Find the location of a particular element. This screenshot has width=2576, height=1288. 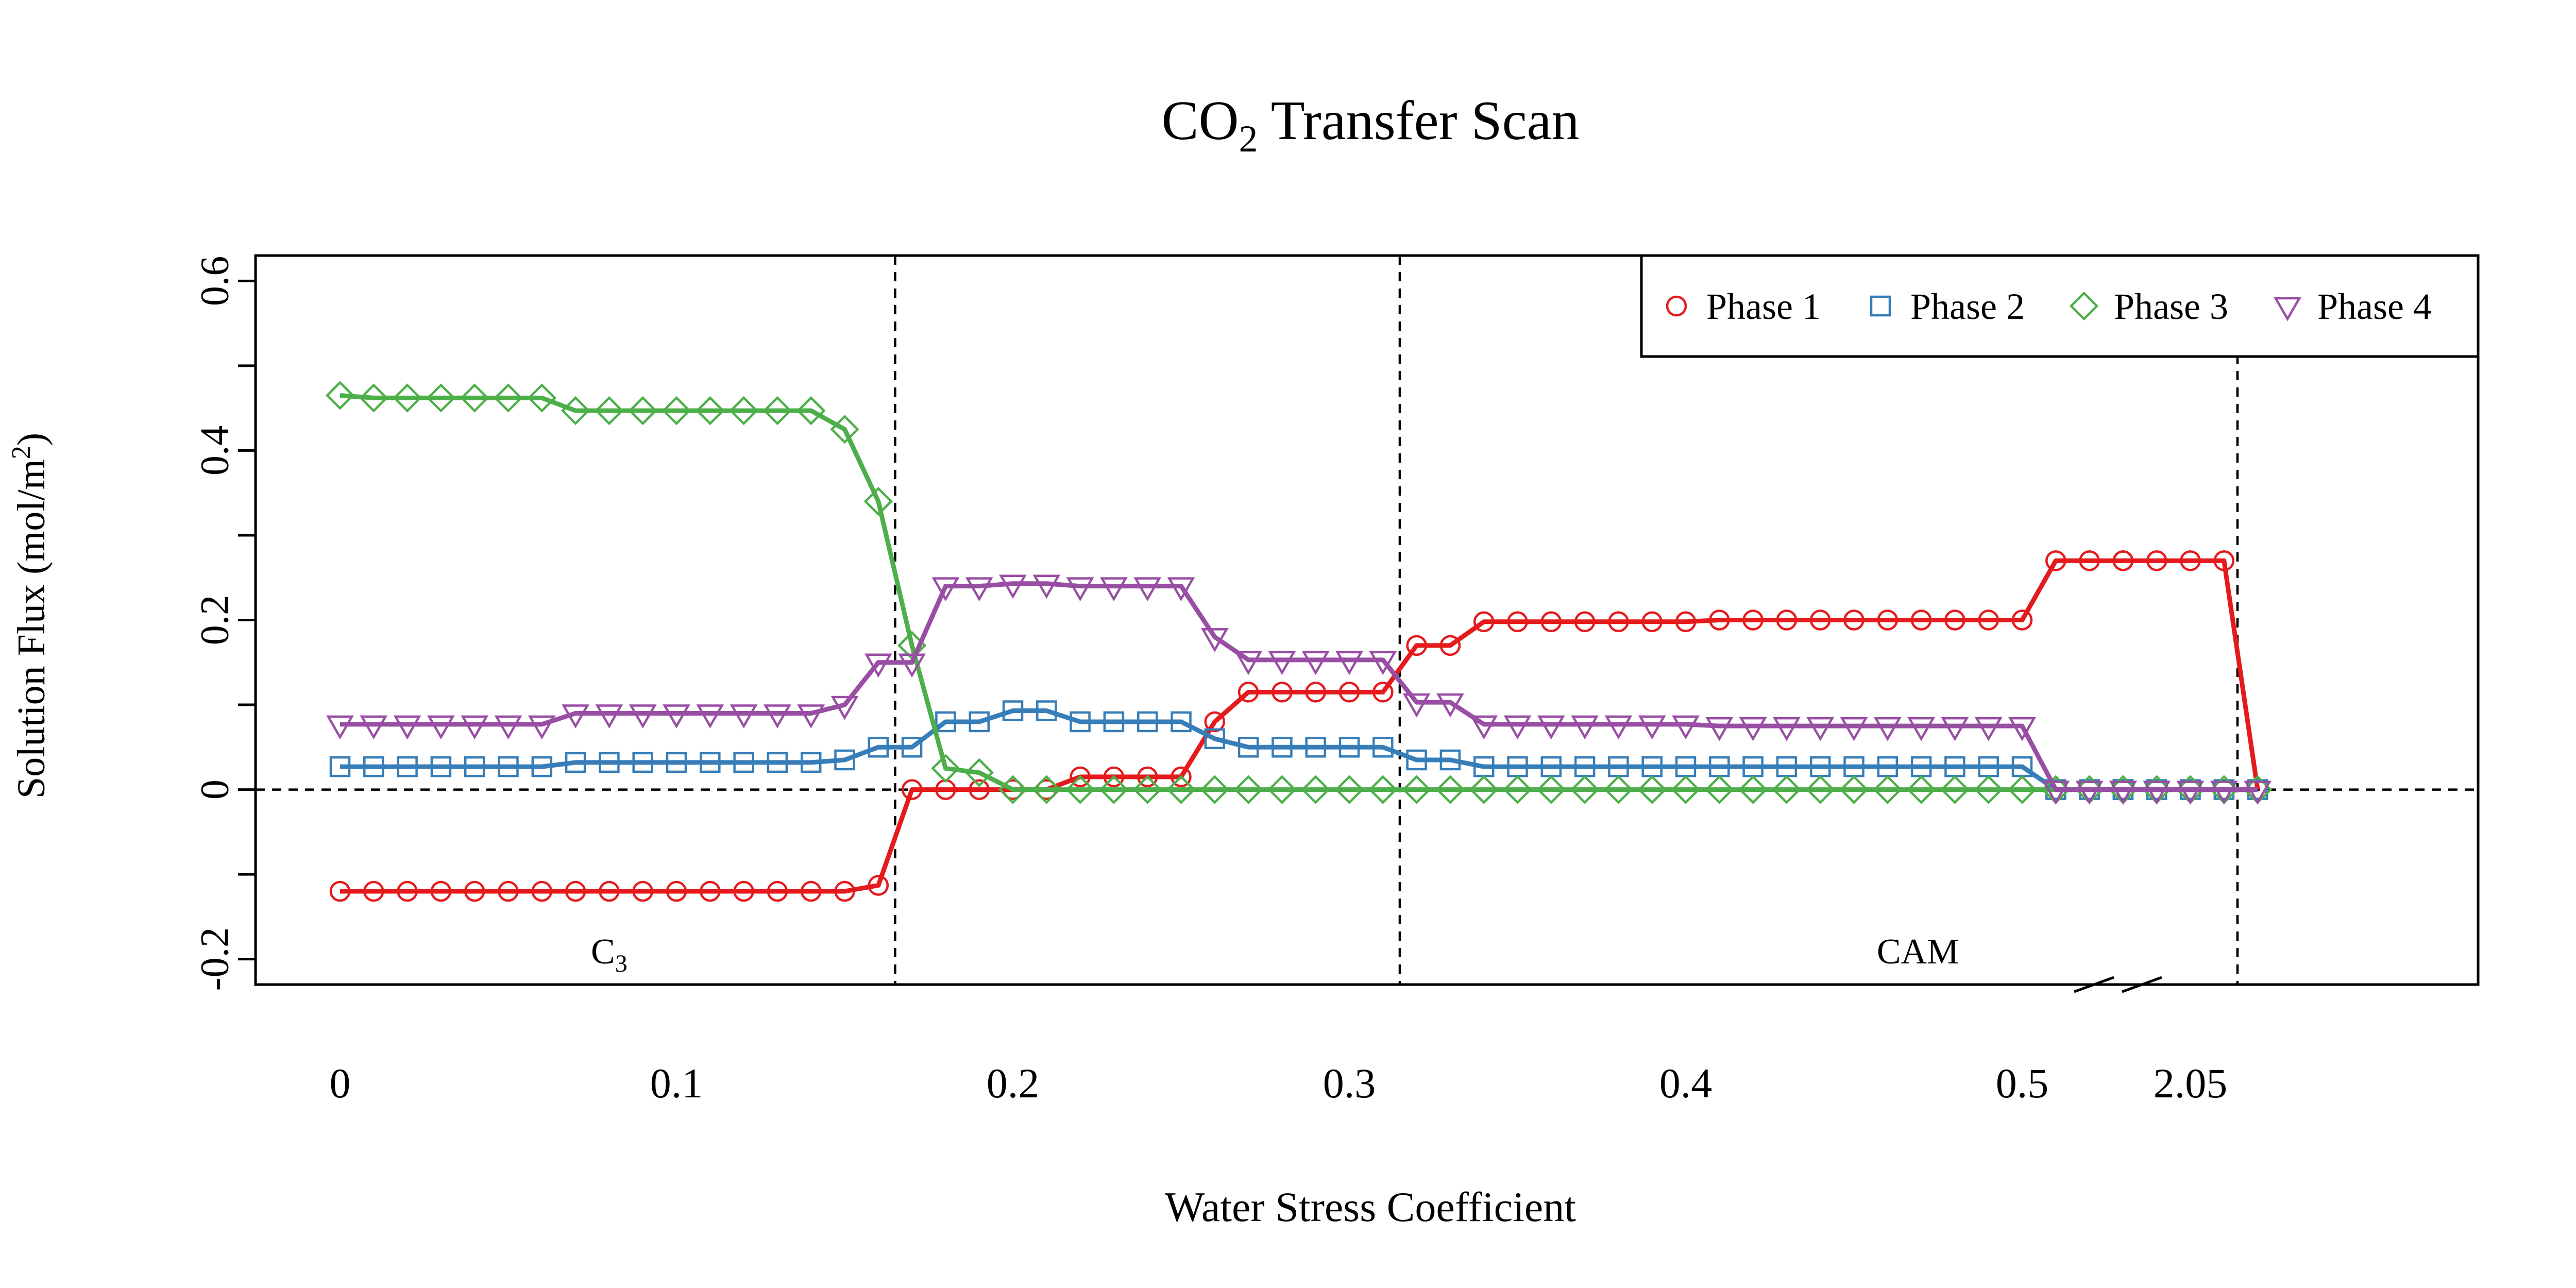

legend-item: Phase 2 is located at coordinates (1947, 306).